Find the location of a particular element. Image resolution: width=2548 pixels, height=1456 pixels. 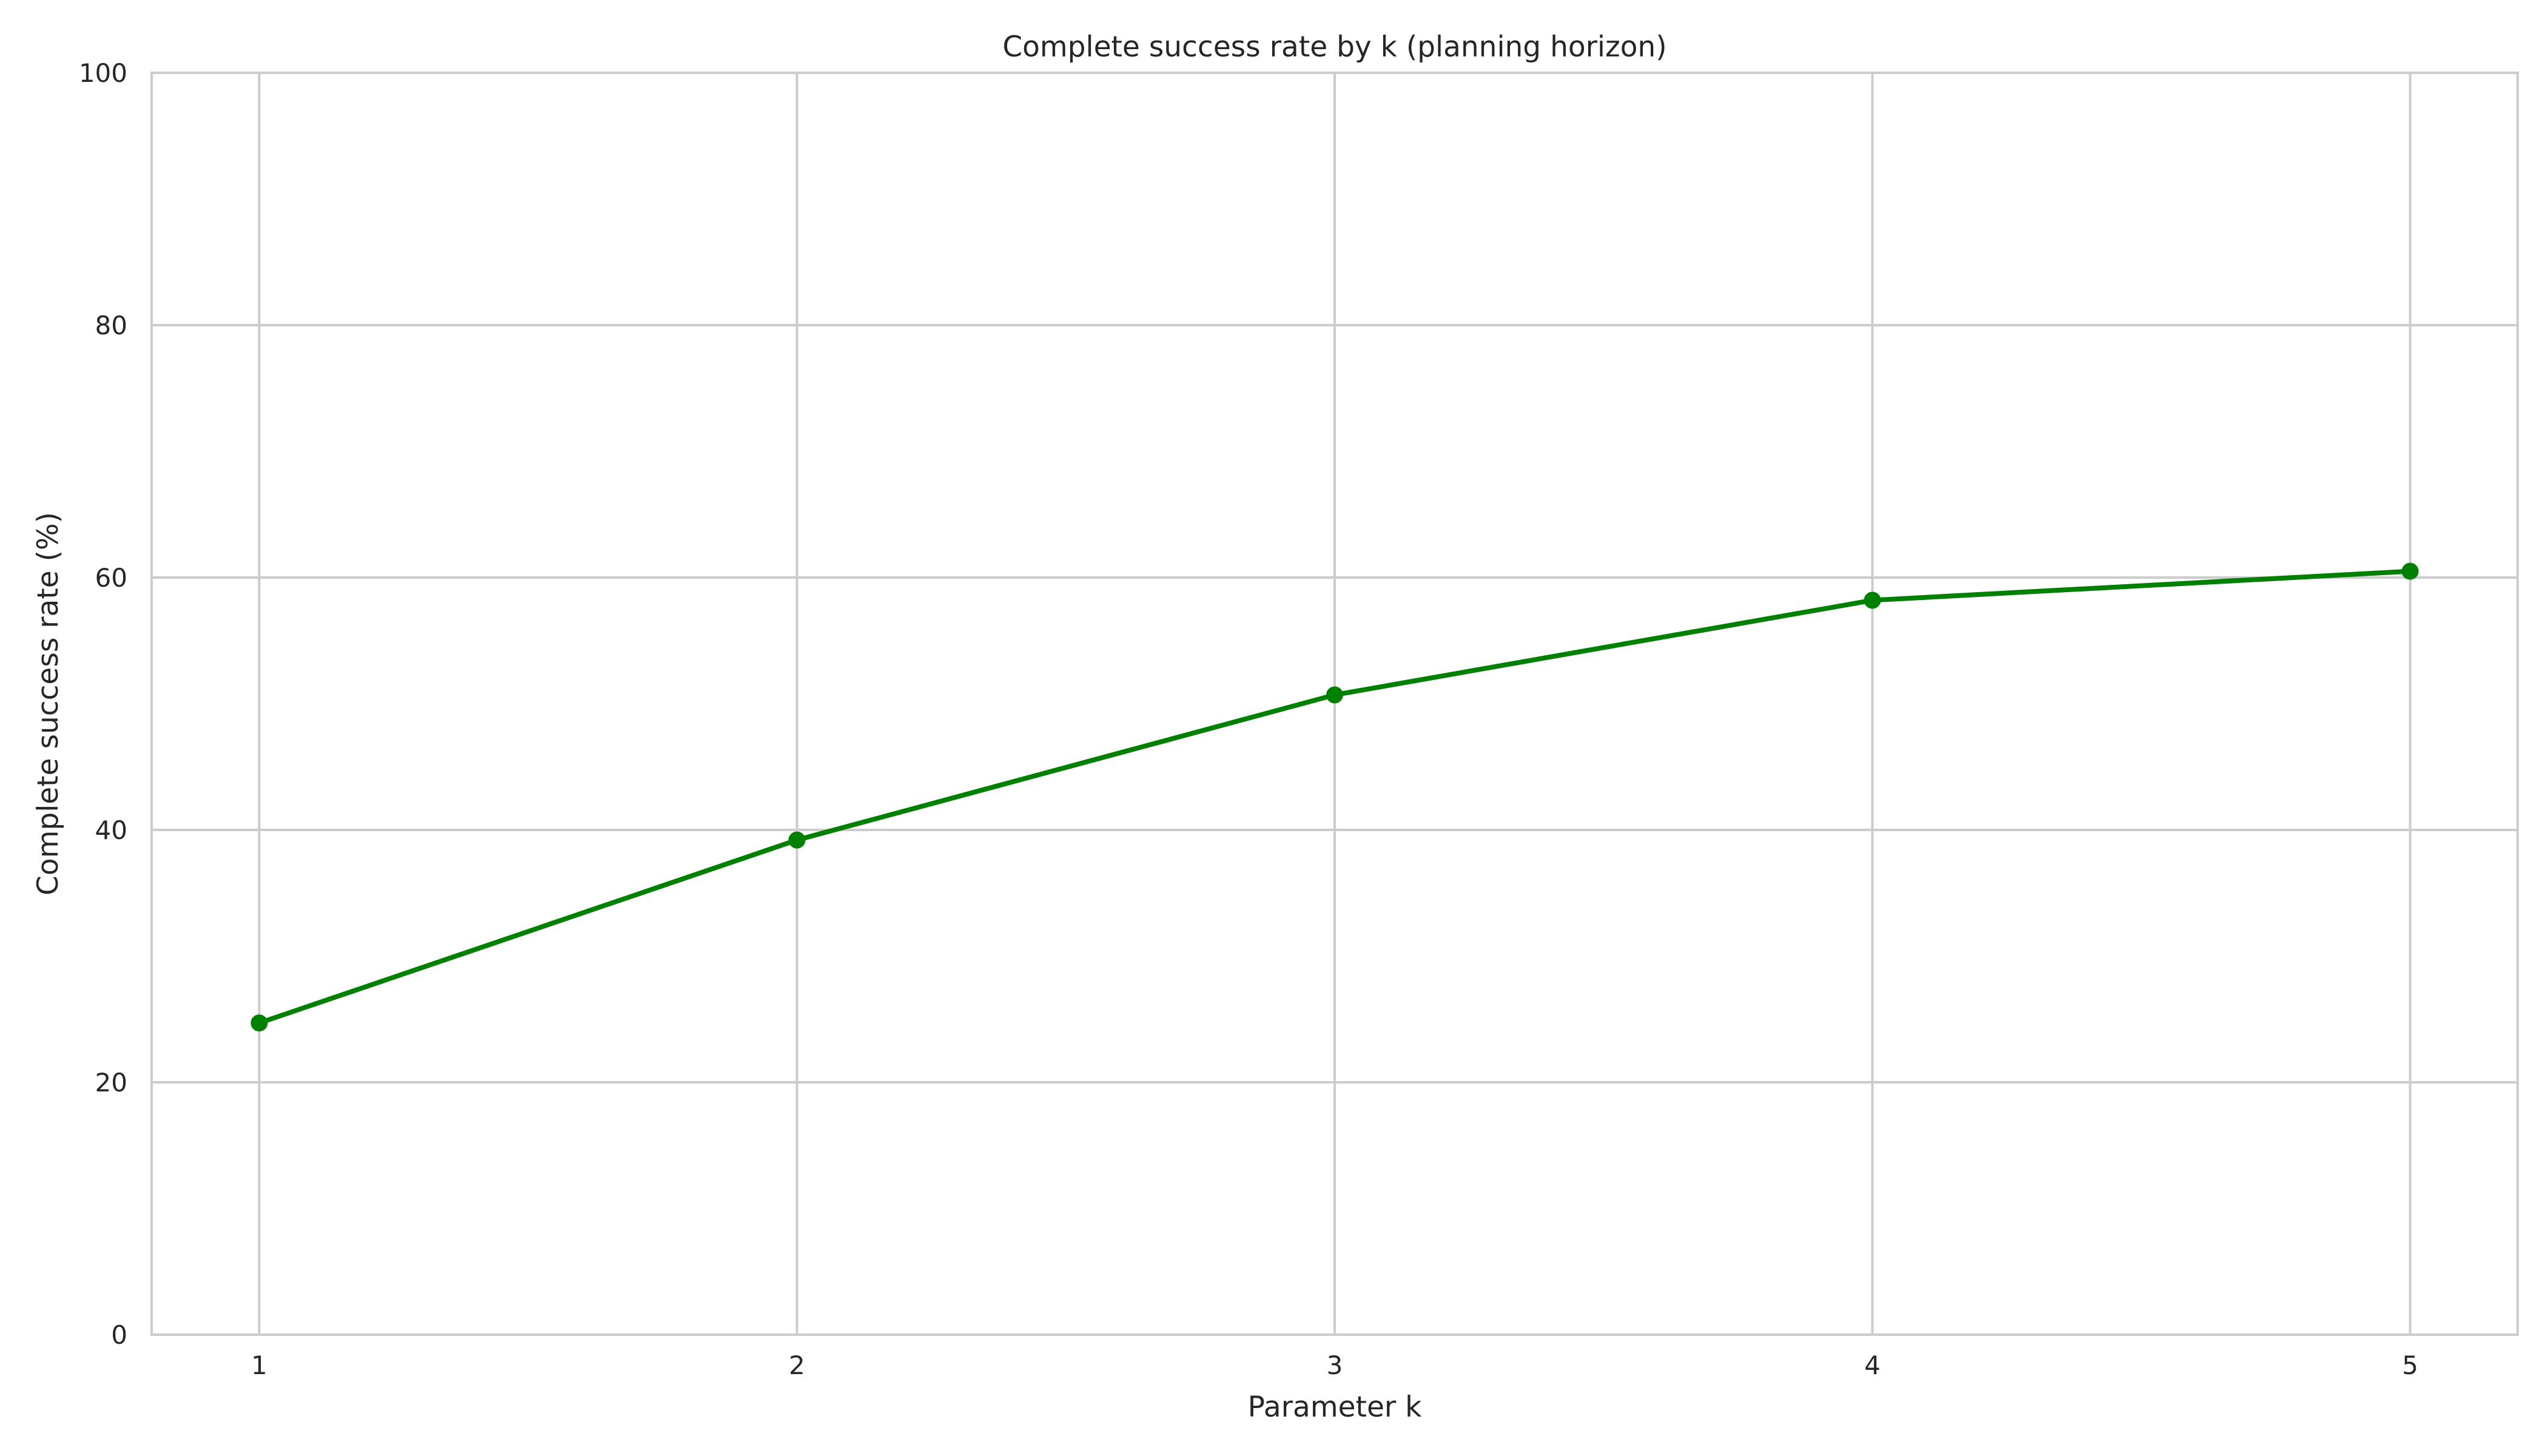

y-tick-label: 0 is located at coordinates (119, 1335).